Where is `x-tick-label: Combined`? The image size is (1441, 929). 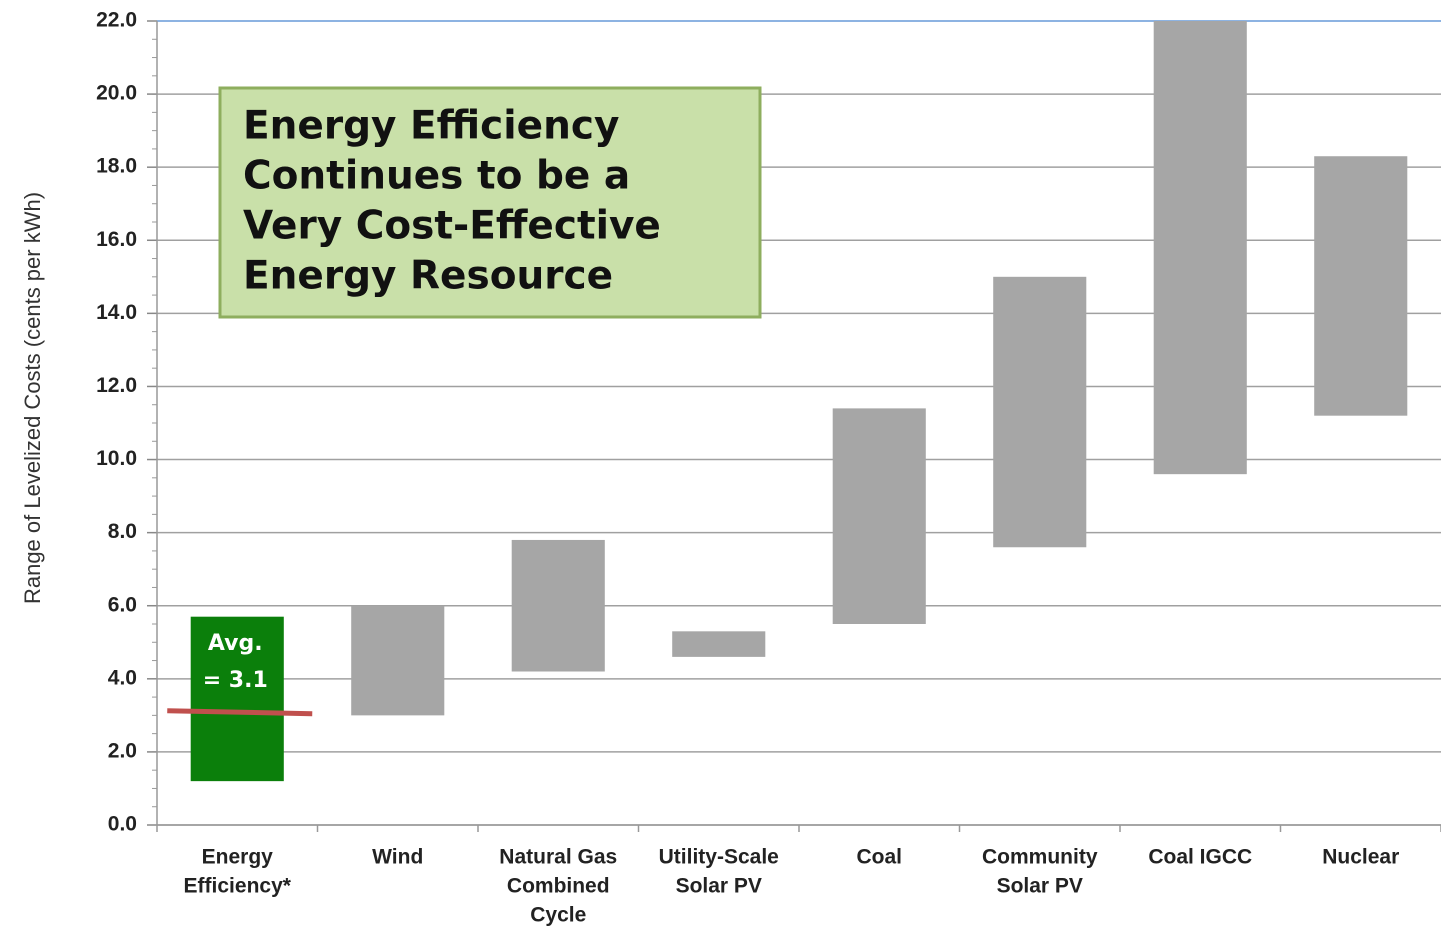 x-tick-label: Combined is located at coordinates (558, 886).